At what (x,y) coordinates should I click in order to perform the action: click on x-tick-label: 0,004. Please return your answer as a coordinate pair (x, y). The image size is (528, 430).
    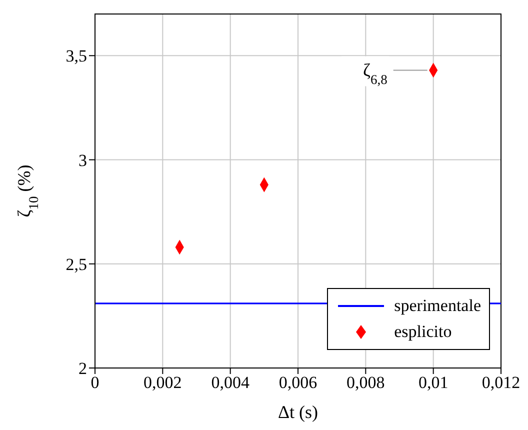
    Looking at the image, I should click on (230, 382).